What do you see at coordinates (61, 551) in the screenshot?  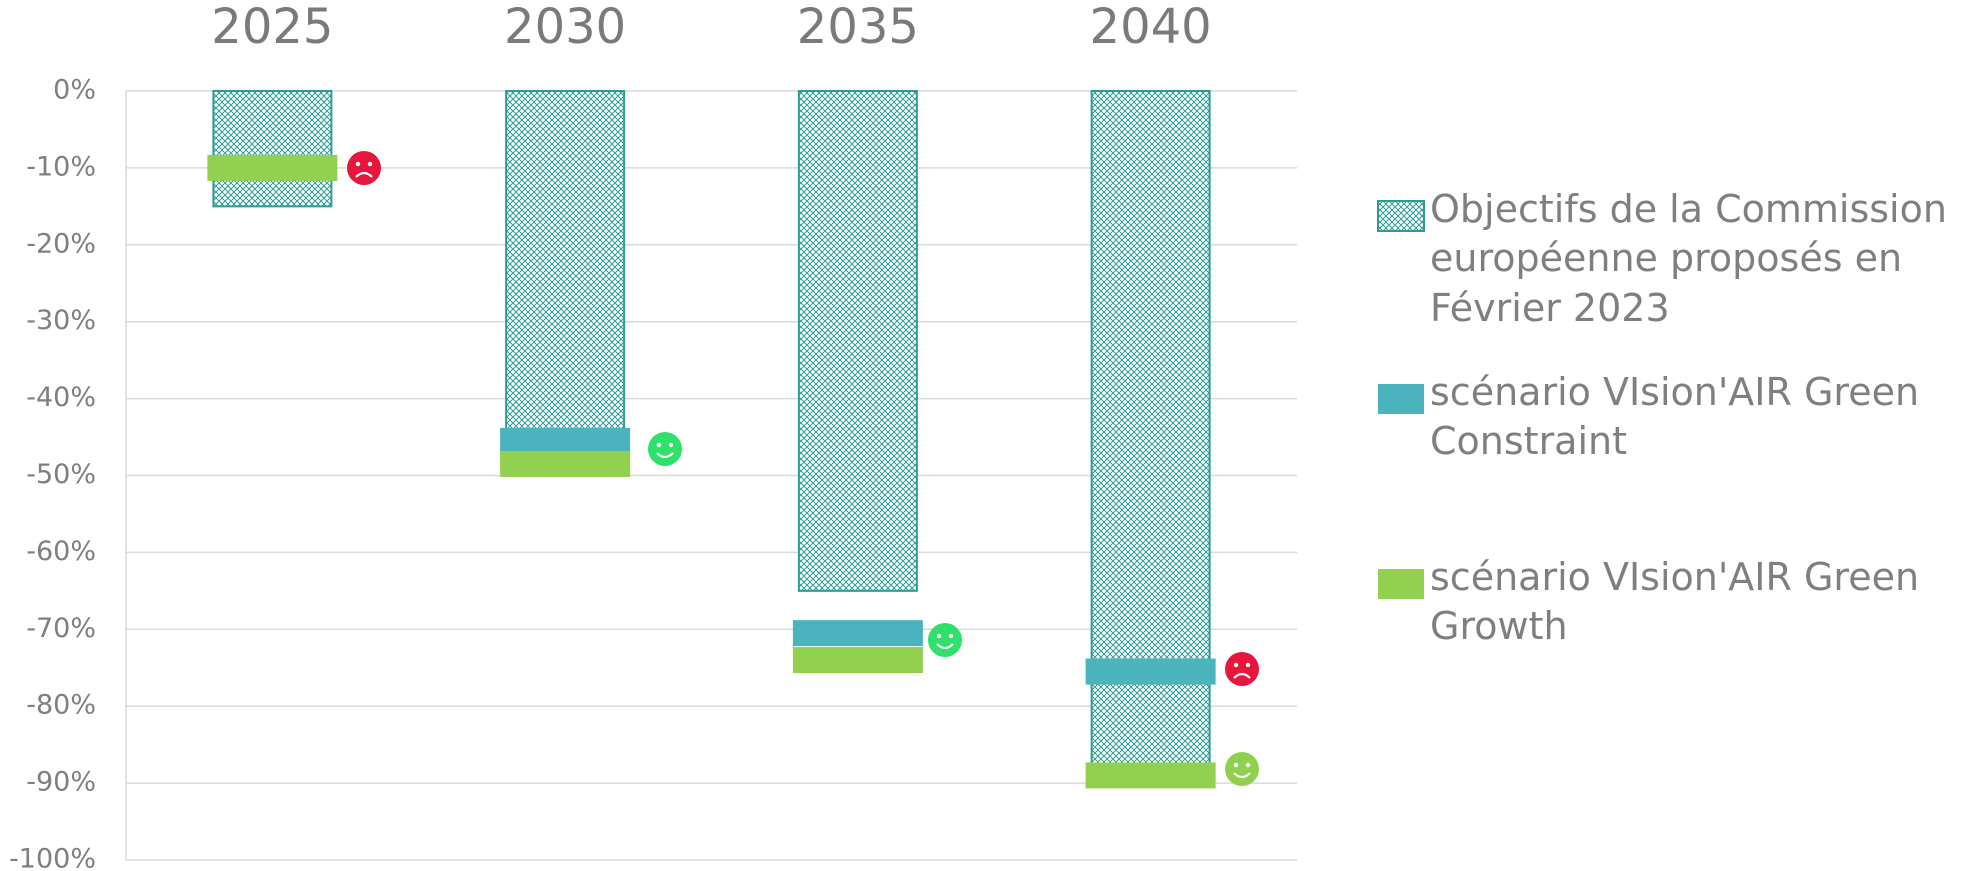 I see `y-tick-label: -60%` at bounding box center [61, 551].